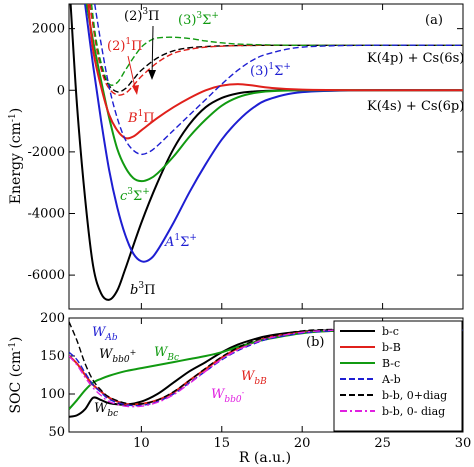 This screenshot has width=474, height=467. What do you see at coordinates (222, 443) in the screenshot?
I see `x-tick-label: 15` at bounding box center [222, 443].